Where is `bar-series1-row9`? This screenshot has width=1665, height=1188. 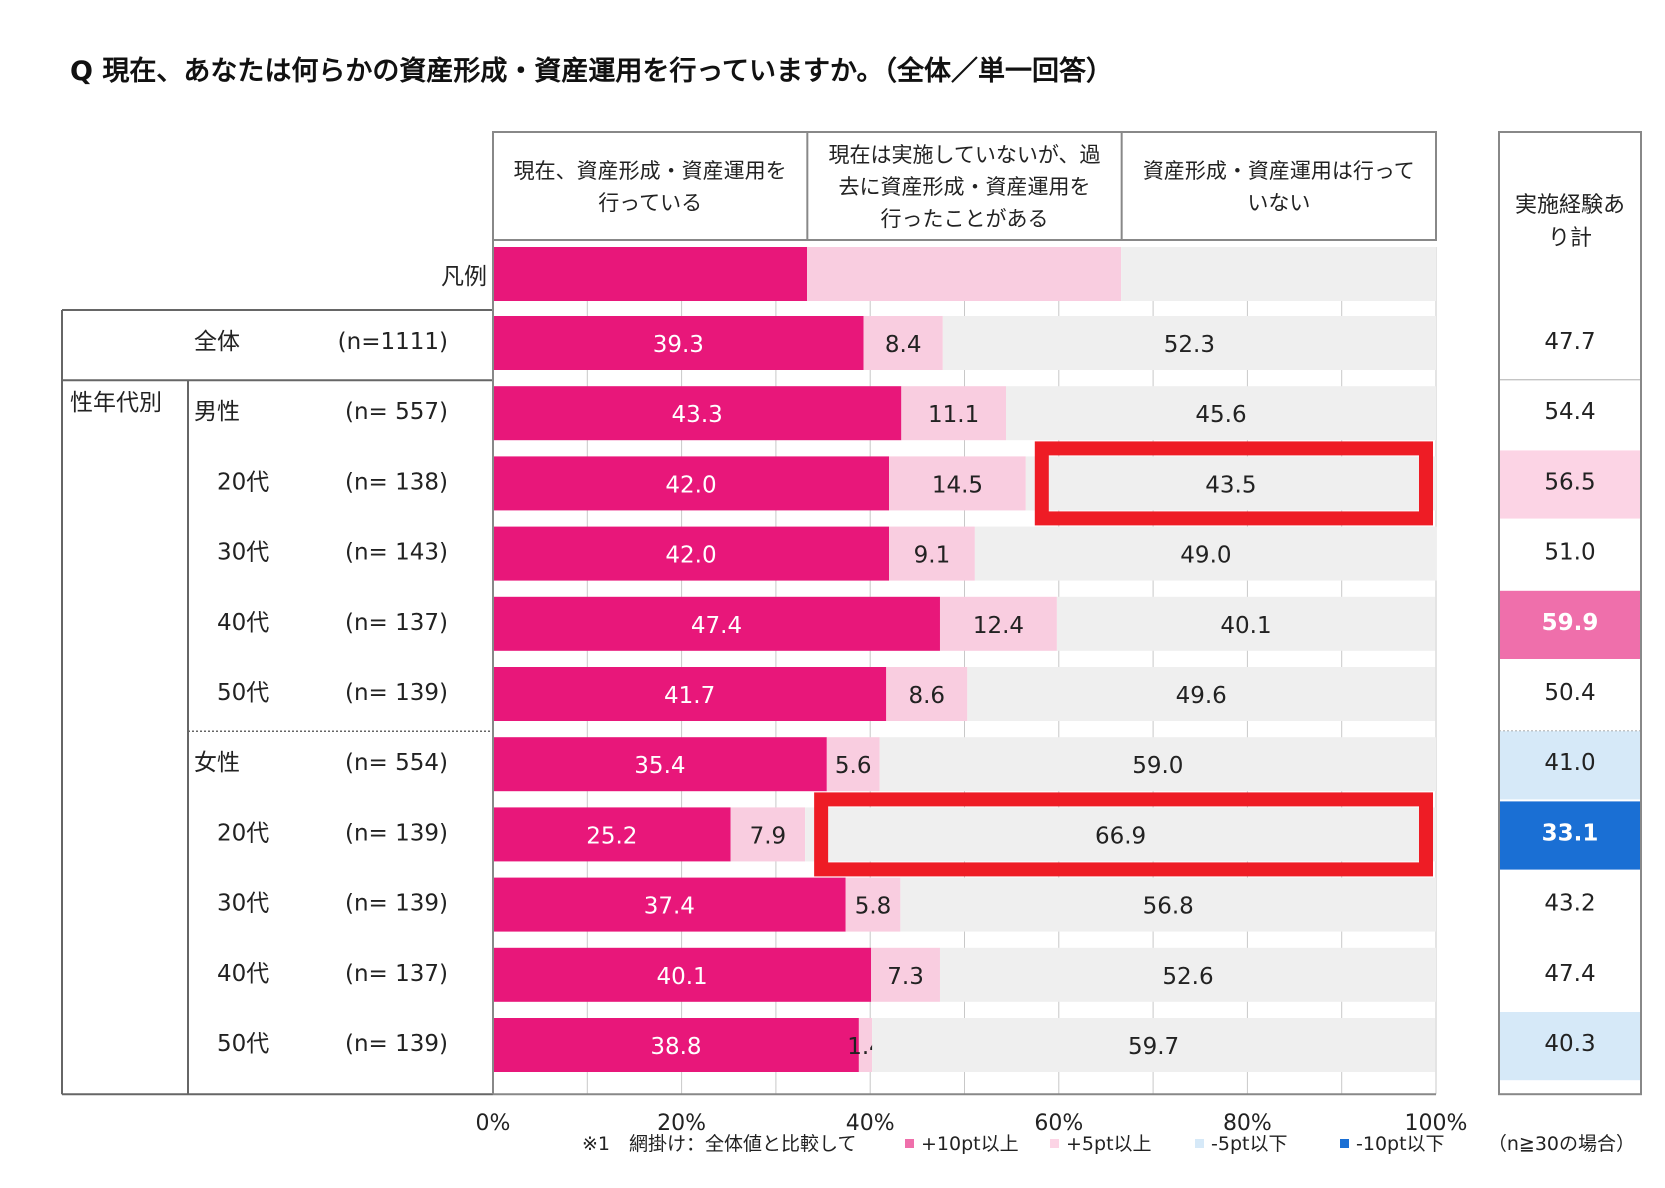 bar-series1-row9 is located at coordinates (669, 904).